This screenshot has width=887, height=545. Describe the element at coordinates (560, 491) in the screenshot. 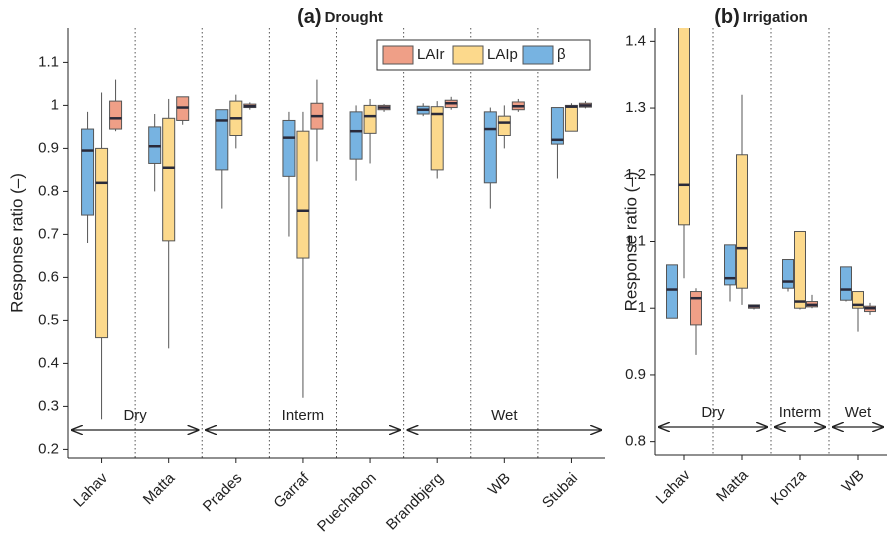

I see `x-tick-label: Stubai` at that location.